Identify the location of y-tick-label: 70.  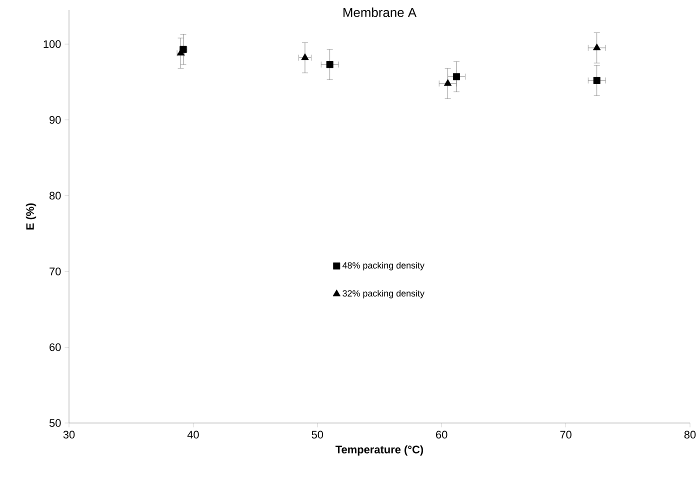
(55, 272).